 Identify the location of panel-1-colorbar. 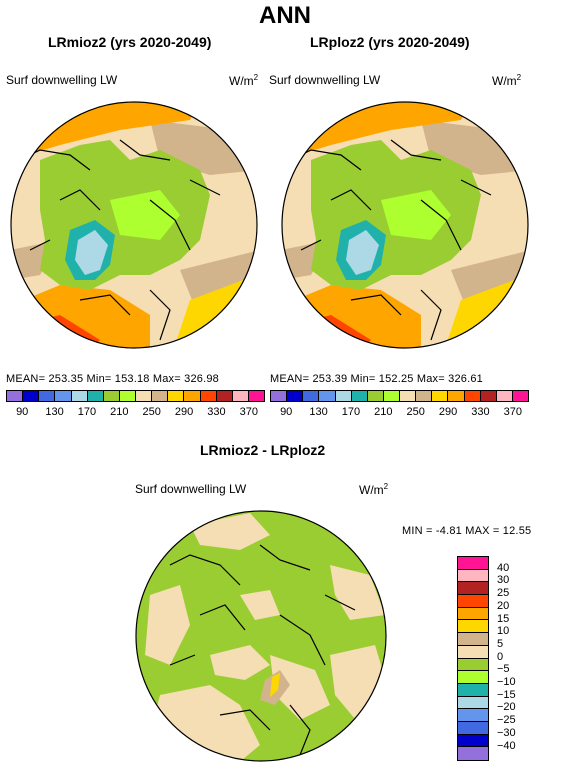
(135, 396).